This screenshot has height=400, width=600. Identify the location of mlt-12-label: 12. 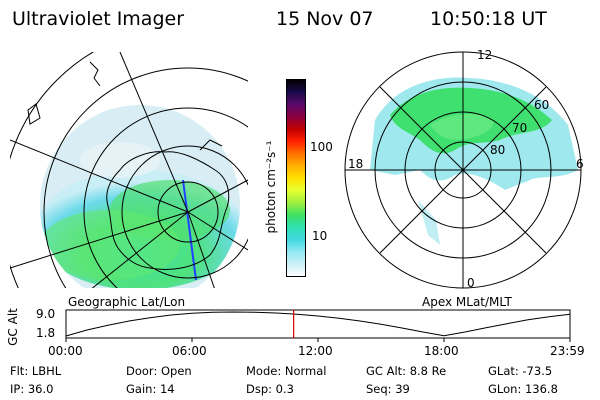
(485, 55).